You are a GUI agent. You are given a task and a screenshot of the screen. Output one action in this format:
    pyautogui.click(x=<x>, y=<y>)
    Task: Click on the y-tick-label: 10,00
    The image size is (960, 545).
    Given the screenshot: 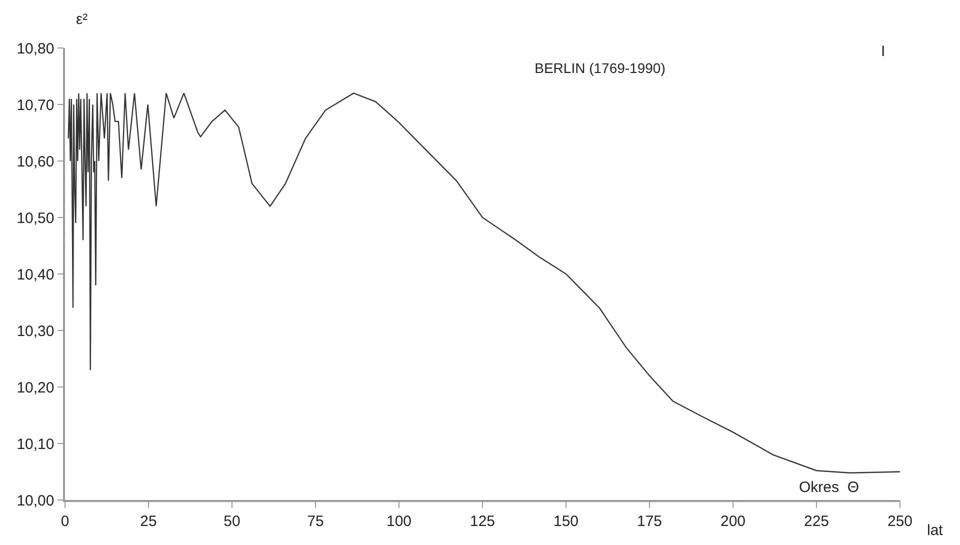 What is the action you would take?
    pyautogui.click(x=35, y=501)
    